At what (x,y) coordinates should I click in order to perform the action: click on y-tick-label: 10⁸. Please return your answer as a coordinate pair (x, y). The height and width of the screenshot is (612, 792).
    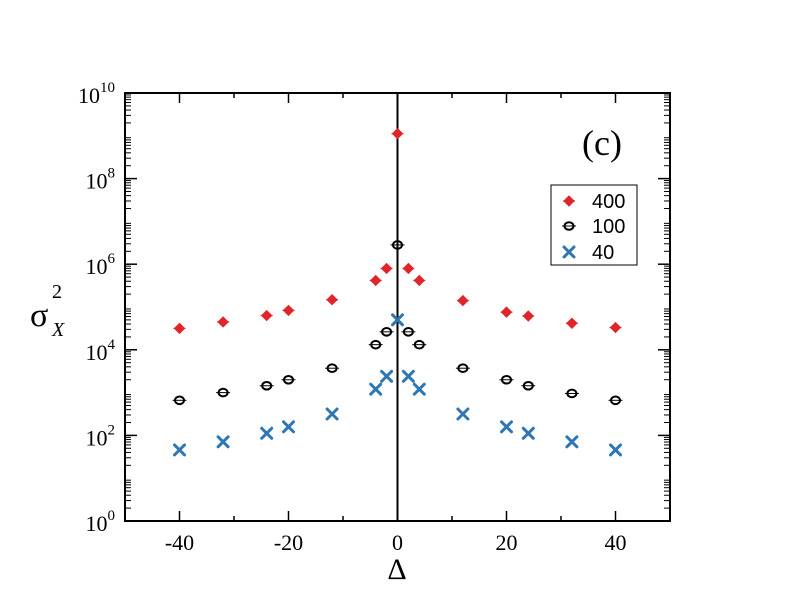
    Looking at the image, I should click on (101, 180).